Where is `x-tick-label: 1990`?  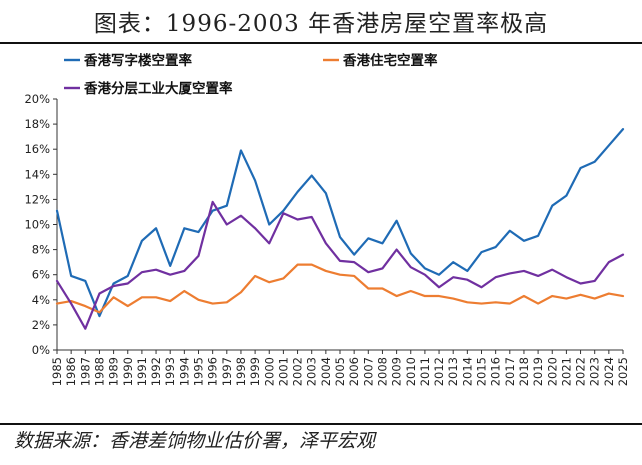
x-tick-label: 1990 is located at coordinates (128, 371).